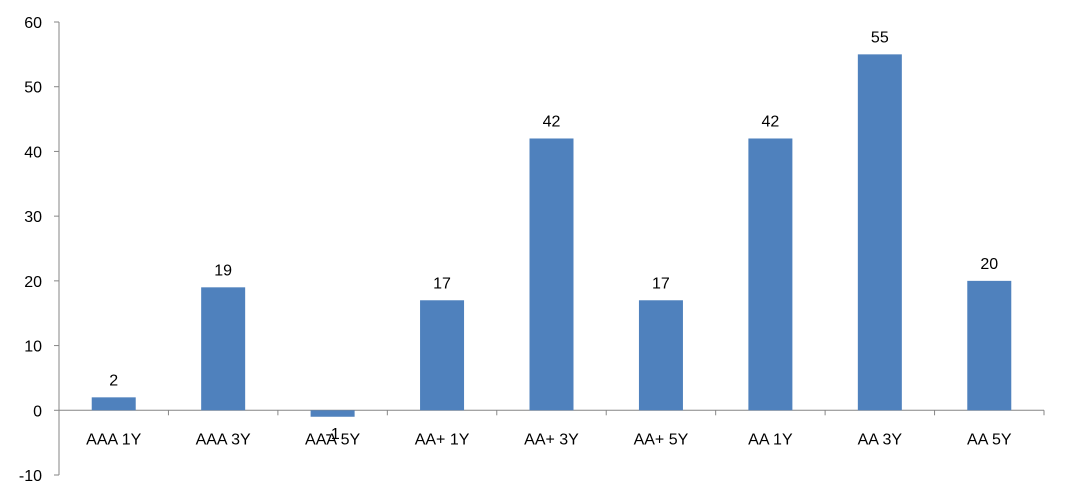  What do you see at coordinates (551, 412) in the screenshot?
I see `x-axis` at bounding box center [551, 412].